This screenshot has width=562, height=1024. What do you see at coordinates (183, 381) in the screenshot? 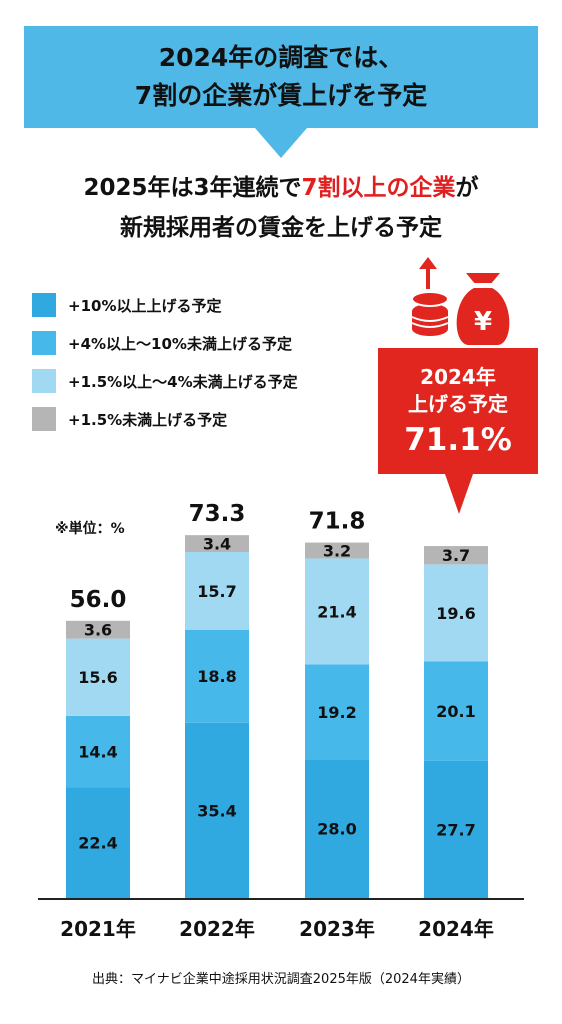
I see `legend-label: +1.5%以上〜4%未満上げる予定` at bounding box center [183, 381].